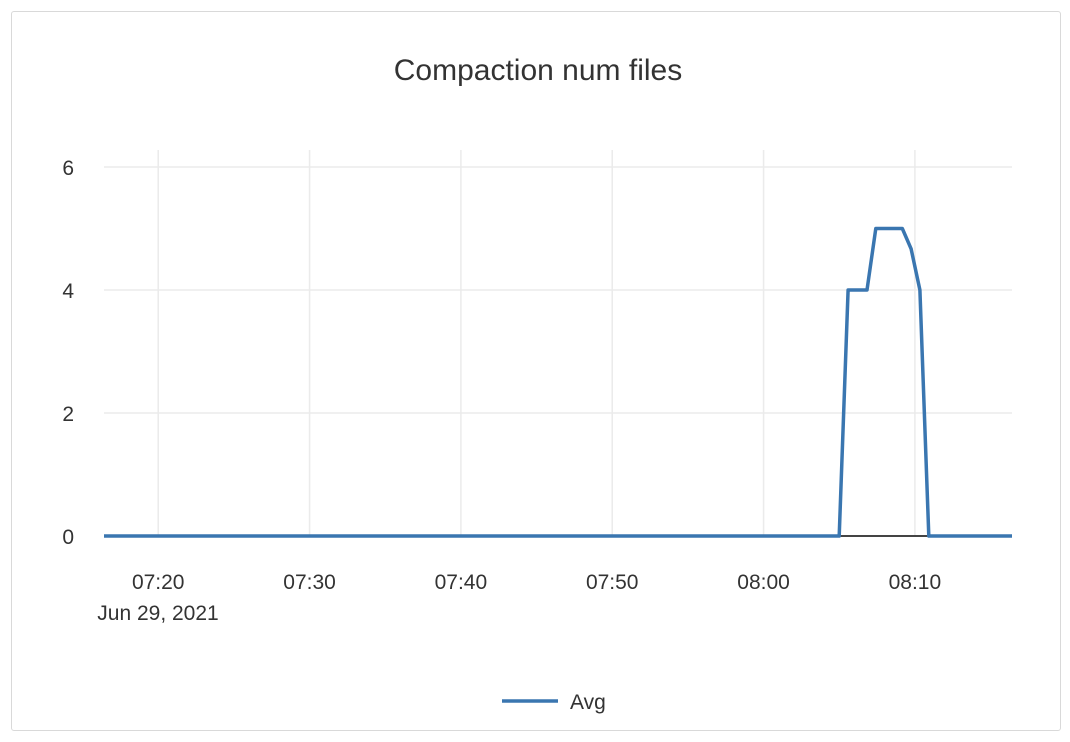 Image resolution: width=1070 pixels, height=742 pixels. Describe the element at coordinates (158, 582) in the screenshot. I see `x-tick-label: 07:20` at that location.